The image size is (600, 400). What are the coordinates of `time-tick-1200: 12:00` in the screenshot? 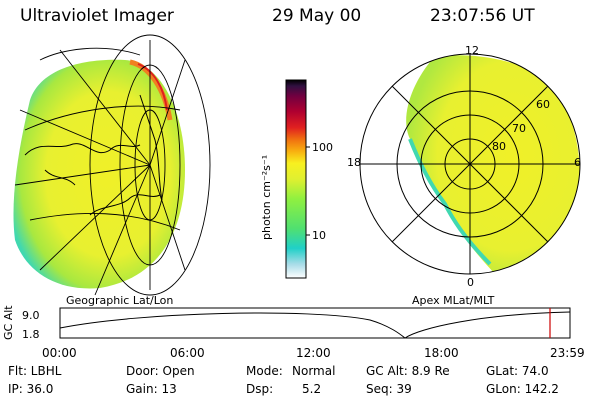 It's located at (313, 353).